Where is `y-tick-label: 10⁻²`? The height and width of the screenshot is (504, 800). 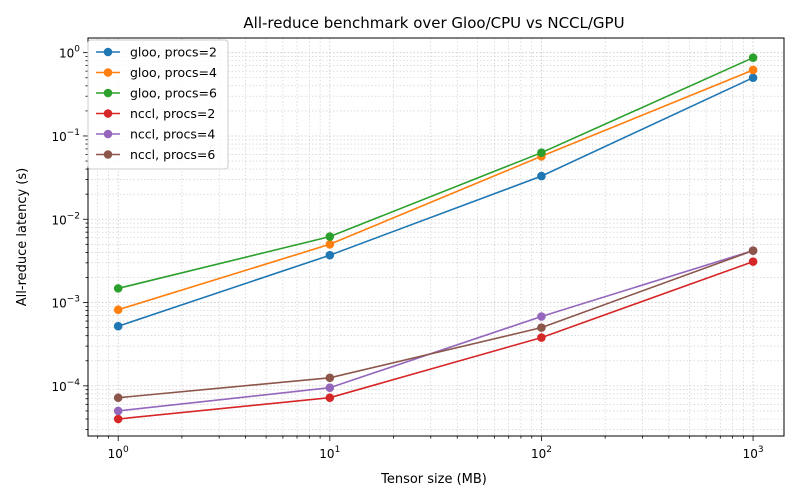 y-tick-label: 10⁻² is located at coordinates (65, 219).